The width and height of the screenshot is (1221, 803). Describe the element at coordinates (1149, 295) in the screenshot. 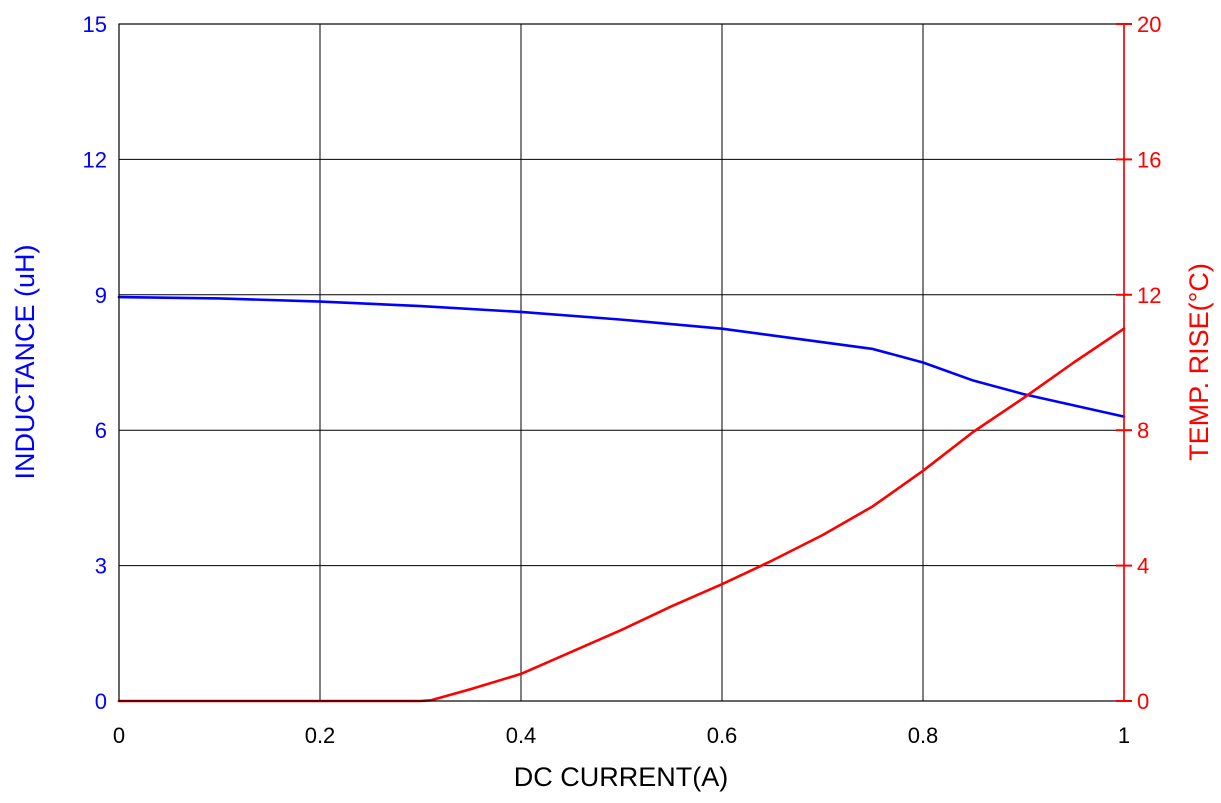

I see `right-y-tick-label: 12` at that location.